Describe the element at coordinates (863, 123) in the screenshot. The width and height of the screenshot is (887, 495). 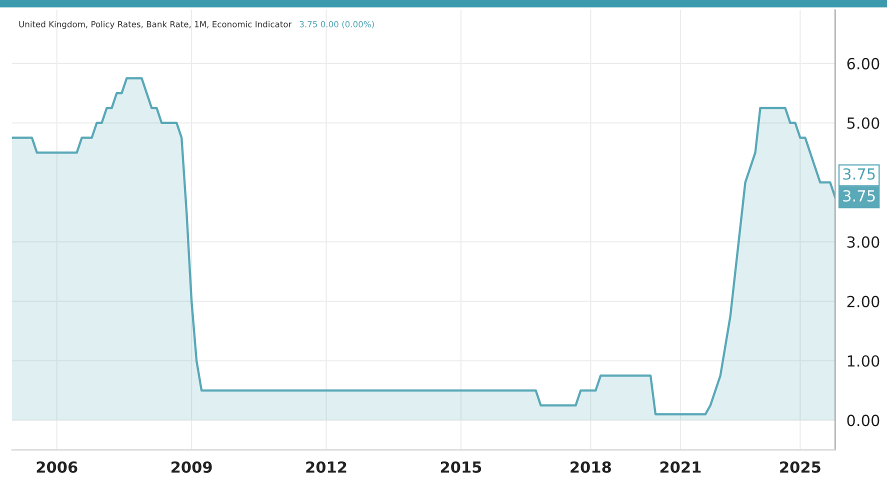
I see `y-tick-label: 5.00` at that location.